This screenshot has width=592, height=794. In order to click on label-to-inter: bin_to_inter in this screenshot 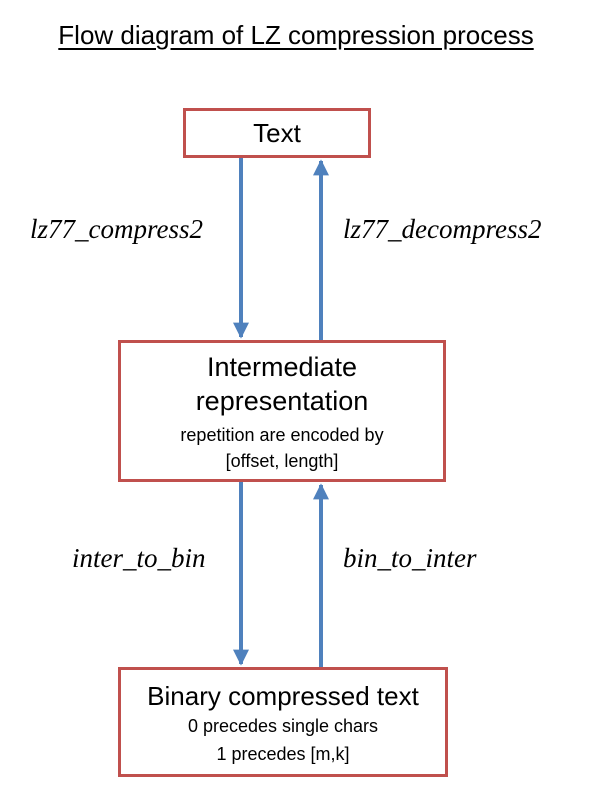, I will do `click(410, 558)`.